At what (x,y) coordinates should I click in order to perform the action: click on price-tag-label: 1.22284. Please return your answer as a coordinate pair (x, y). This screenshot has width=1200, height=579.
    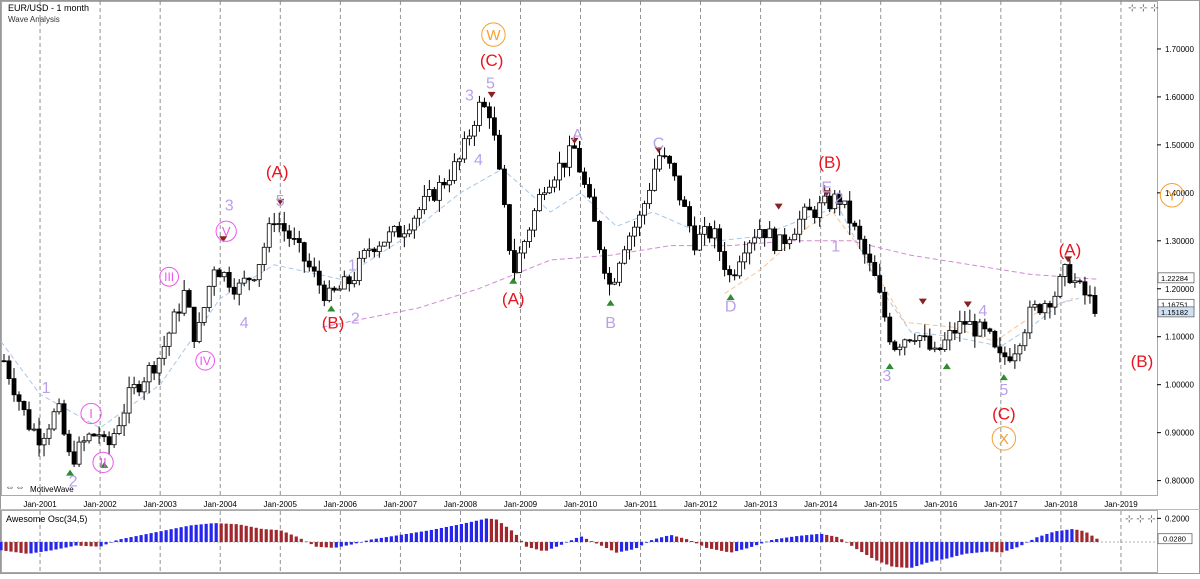
    Looking at the image, I should click on (1174, 278).